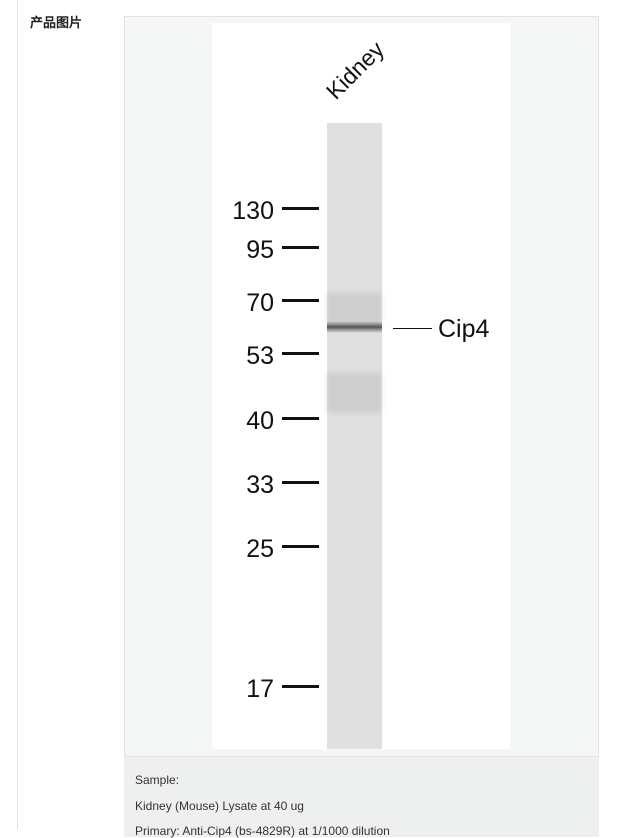 The width and height of the screenshot is (624, 838). What do you see at coordinates (260, 485) in the screenshot?
I see `marker-label: 33` at bounding box center [260, 485].